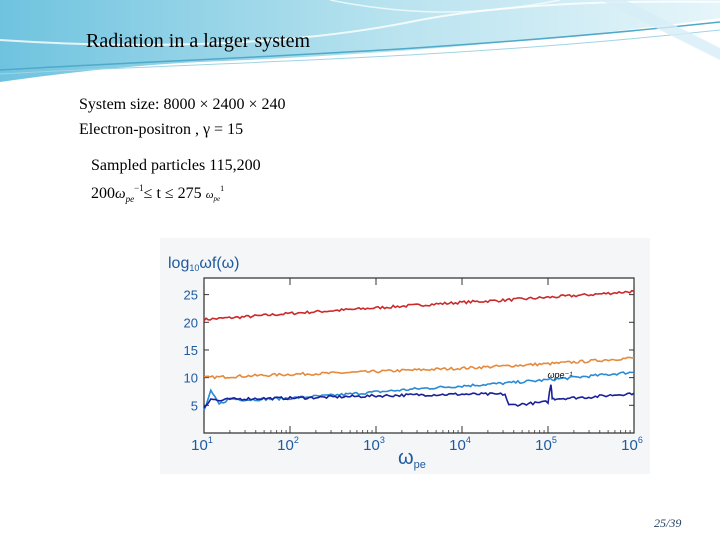 This screenshot has height=540, width=720. Describe the element at coordinates (191, 378) in the screenshot. I see `y-tick-label: 10` at that location.